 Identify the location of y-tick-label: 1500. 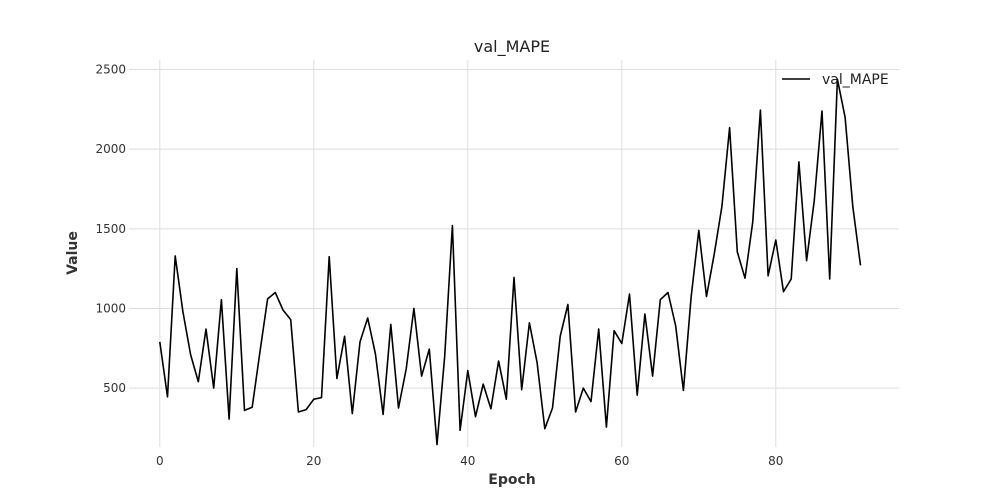
(110, 229).